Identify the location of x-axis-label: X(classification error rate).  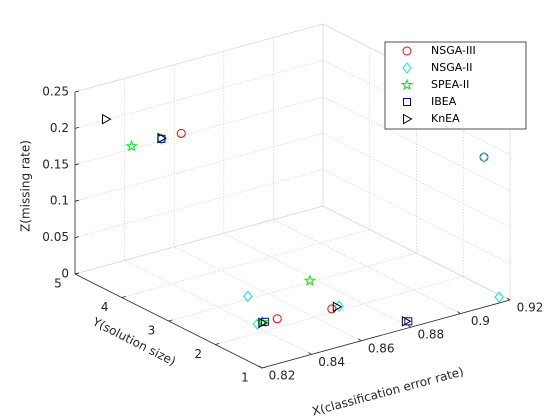
(388, 392).